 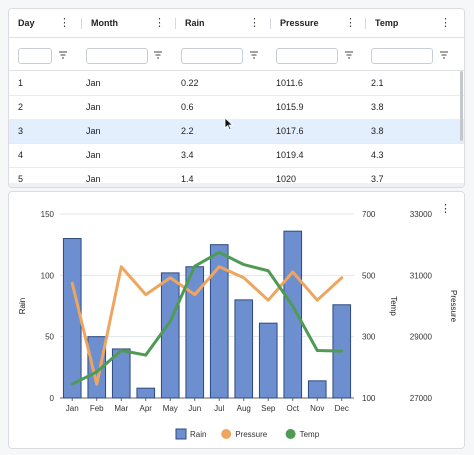 What do you see at coordinates (413, 23) in the screenshot?
I see `column-header-temp: Temp` at bounding box center [413, 23].